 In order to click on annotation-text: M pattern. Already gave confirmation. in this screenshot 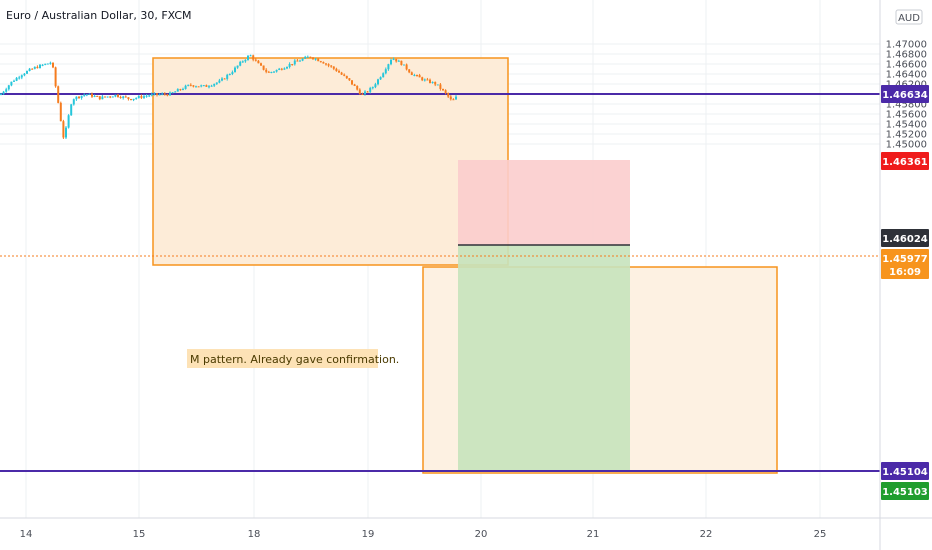, I will do `click(294, 359)`.